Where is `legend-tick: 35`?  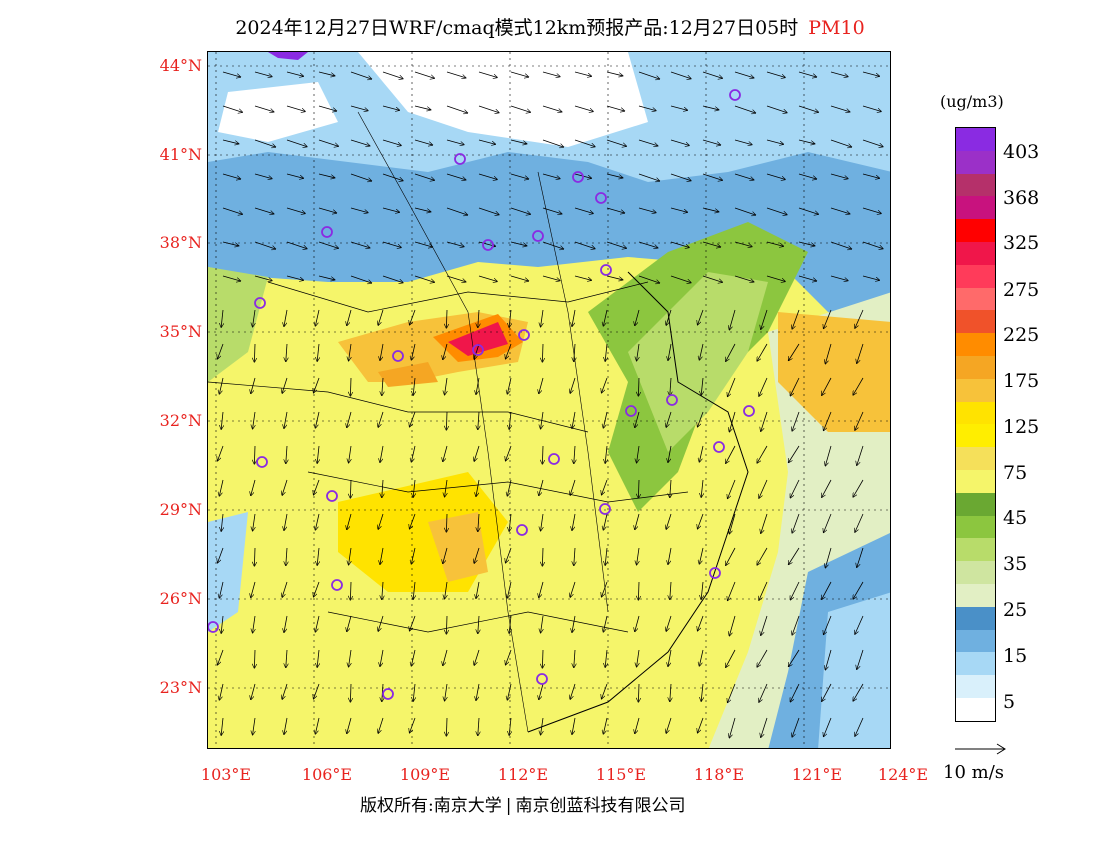
legend-tick: 35 is located at coordinates (1015, 564).